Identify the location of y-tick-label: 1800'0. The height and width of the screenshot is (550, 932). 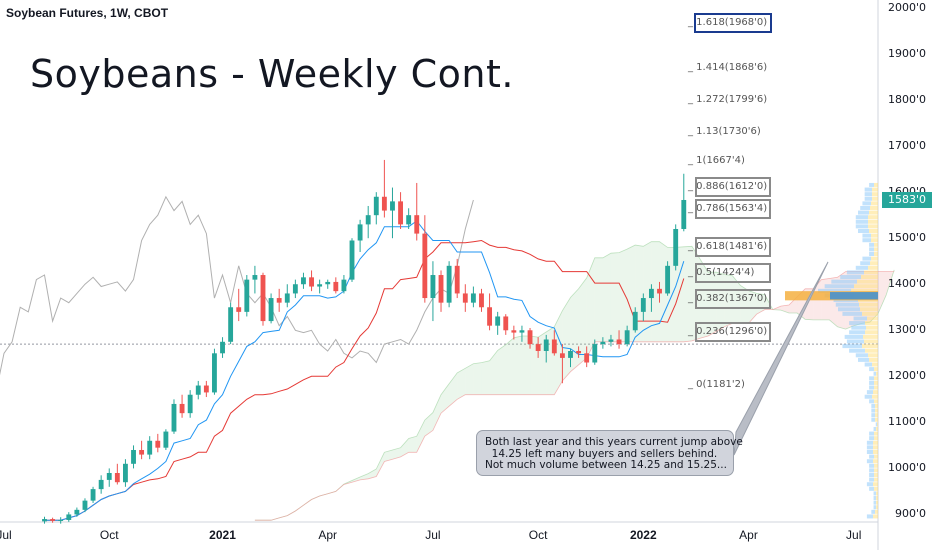
(906, 100).